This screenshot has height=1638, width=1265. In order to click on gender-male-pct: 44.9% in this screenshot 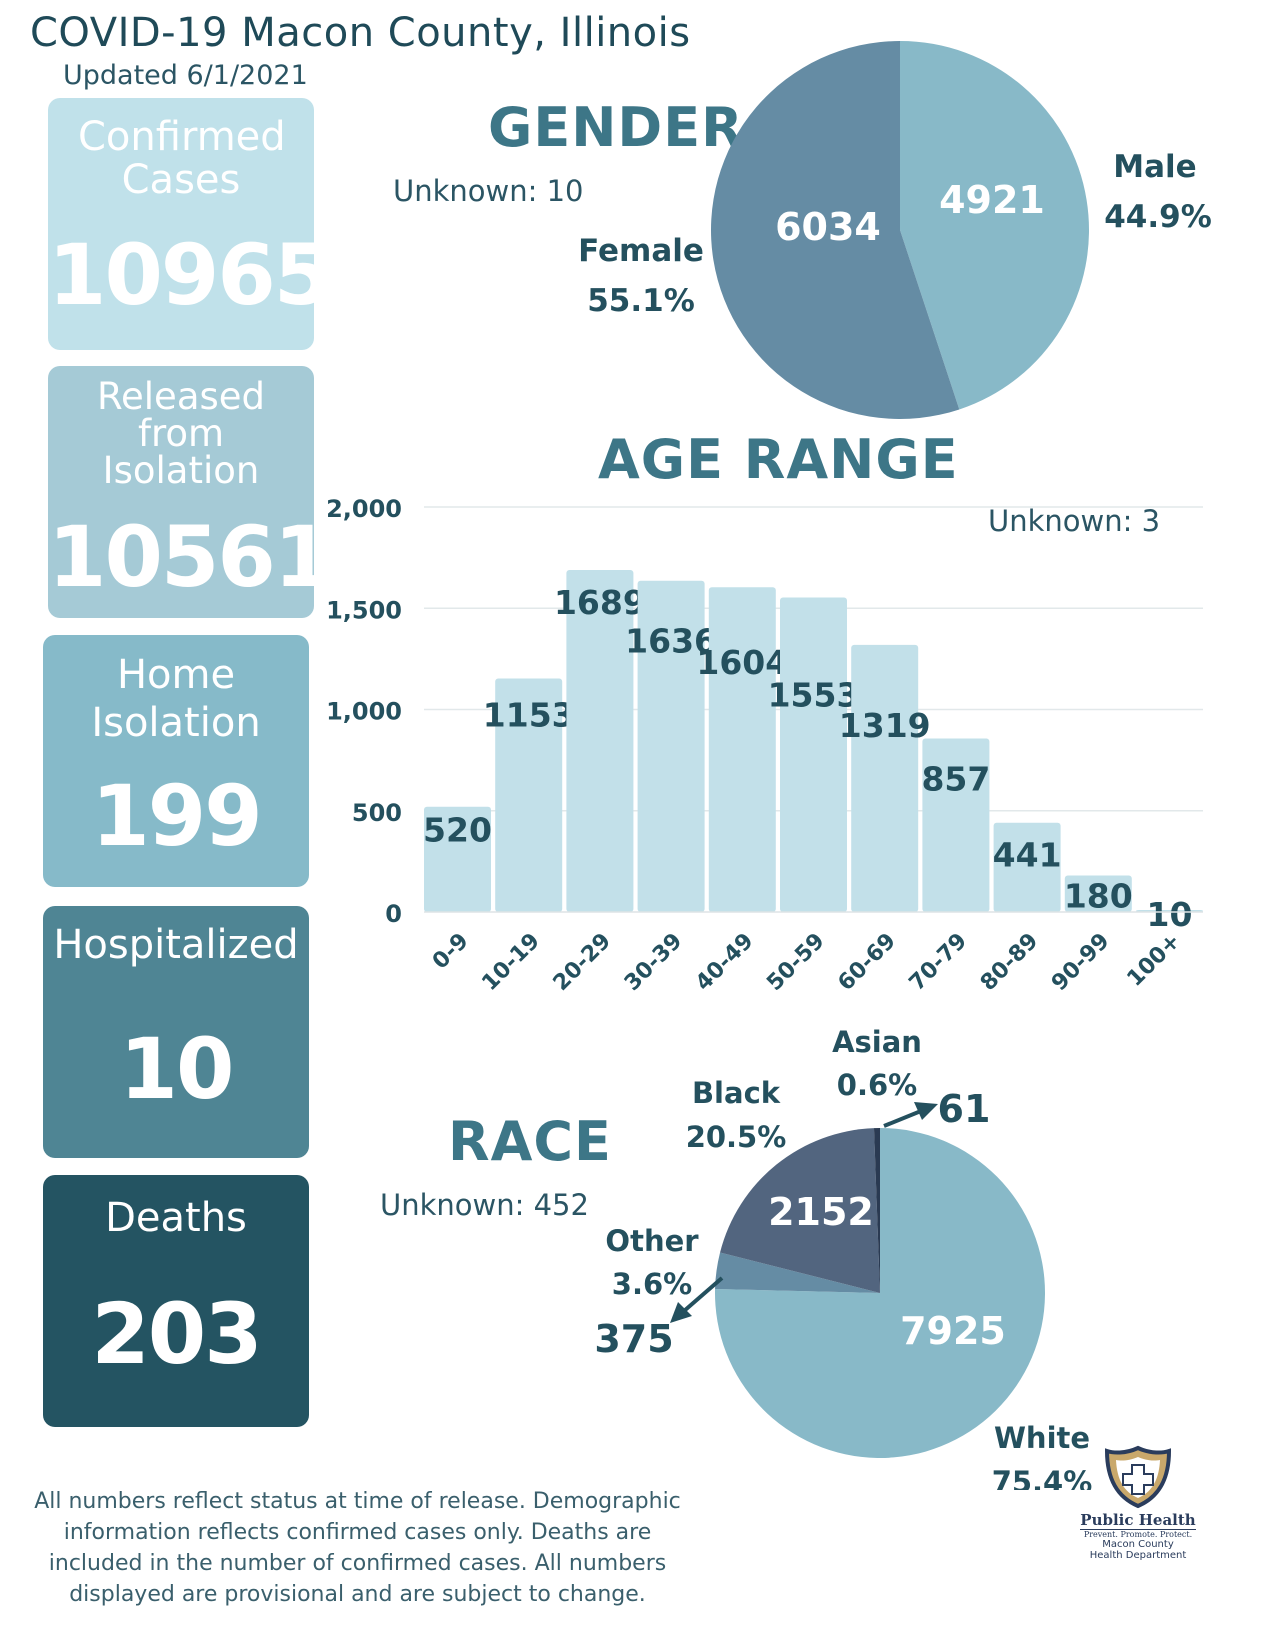, I will do `click(1158, 217)`.